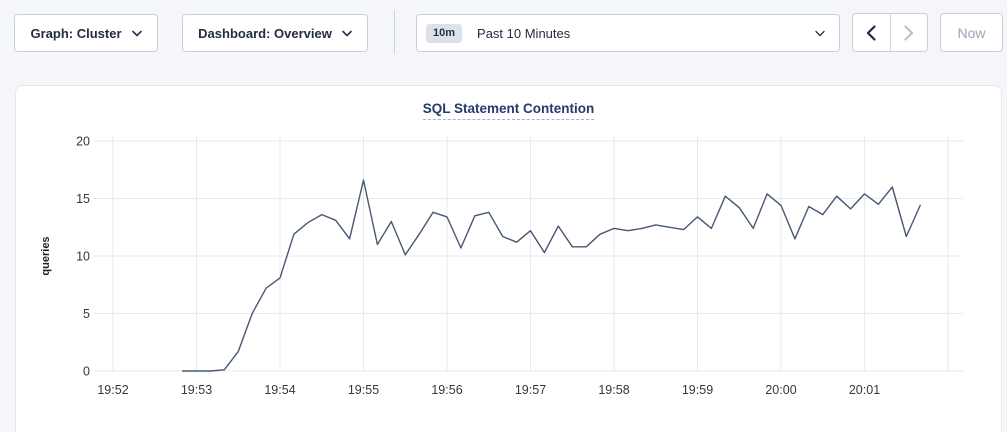 The image size is (1007, 432). I want to click on time-range-label: Past 10 Minutes, so click(524, 33).